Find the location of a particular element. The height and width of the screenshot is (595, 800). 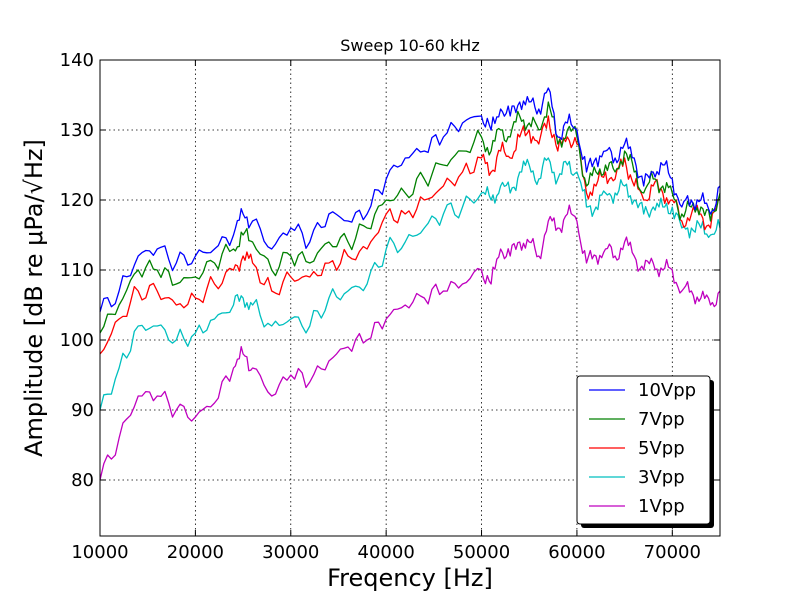

x-tick-label: 20000 is located at coordinates (195, 552).